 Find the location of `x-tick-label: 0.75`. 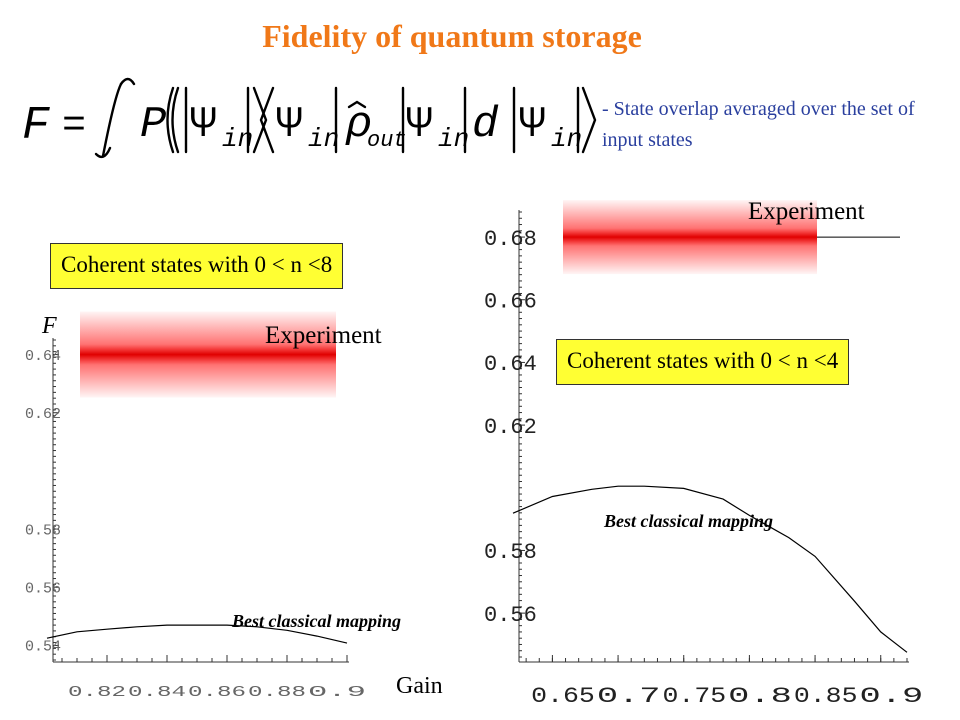

x-tick-label: 0.75 is located at coordinates (695, 696).